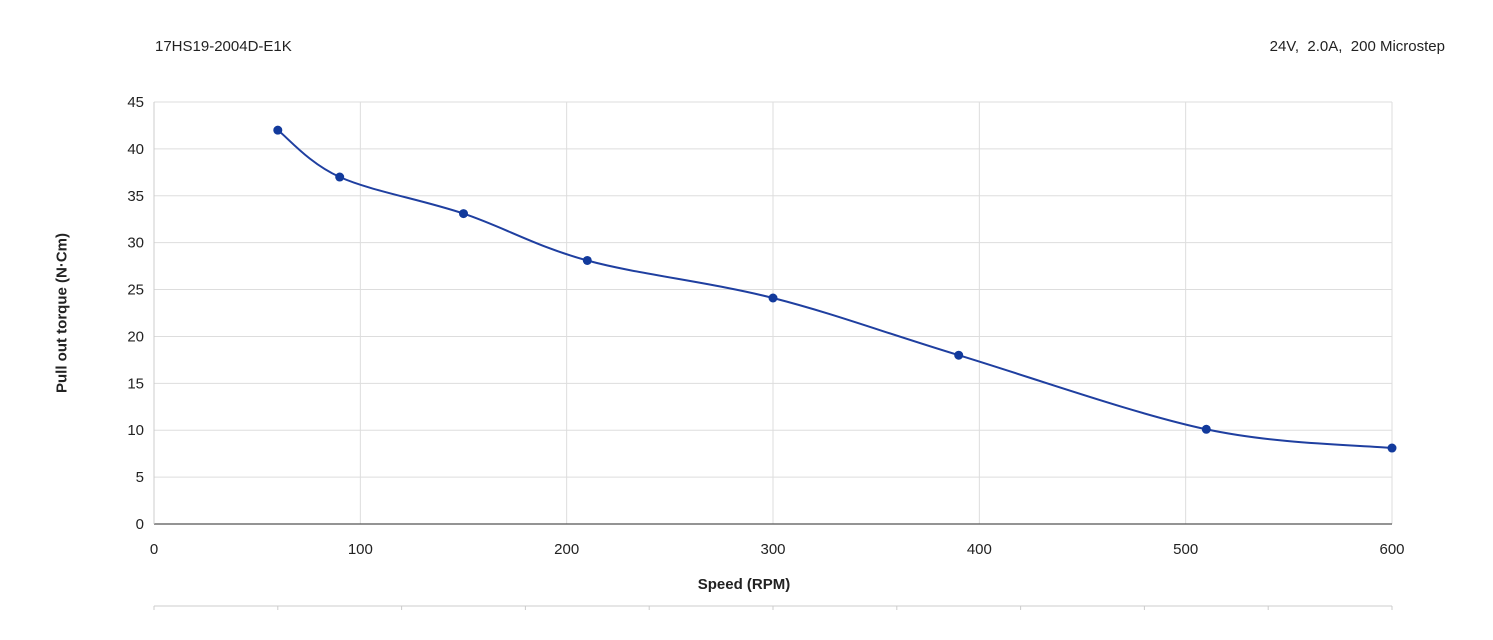 The height and width of the screenshot is (640, 1493). Describe the element at coordinates (360, 549) in the screenshot. I see `x-tick-label: 100` at that location.